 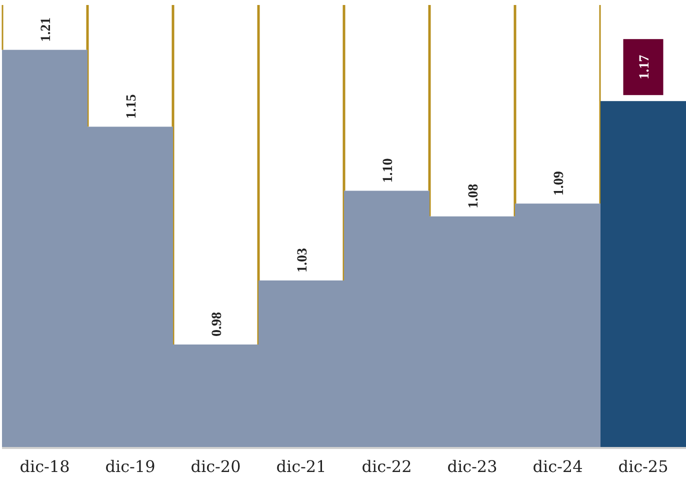 I want to click on x-tick-label: dic-18, so click(x=45, y=466).